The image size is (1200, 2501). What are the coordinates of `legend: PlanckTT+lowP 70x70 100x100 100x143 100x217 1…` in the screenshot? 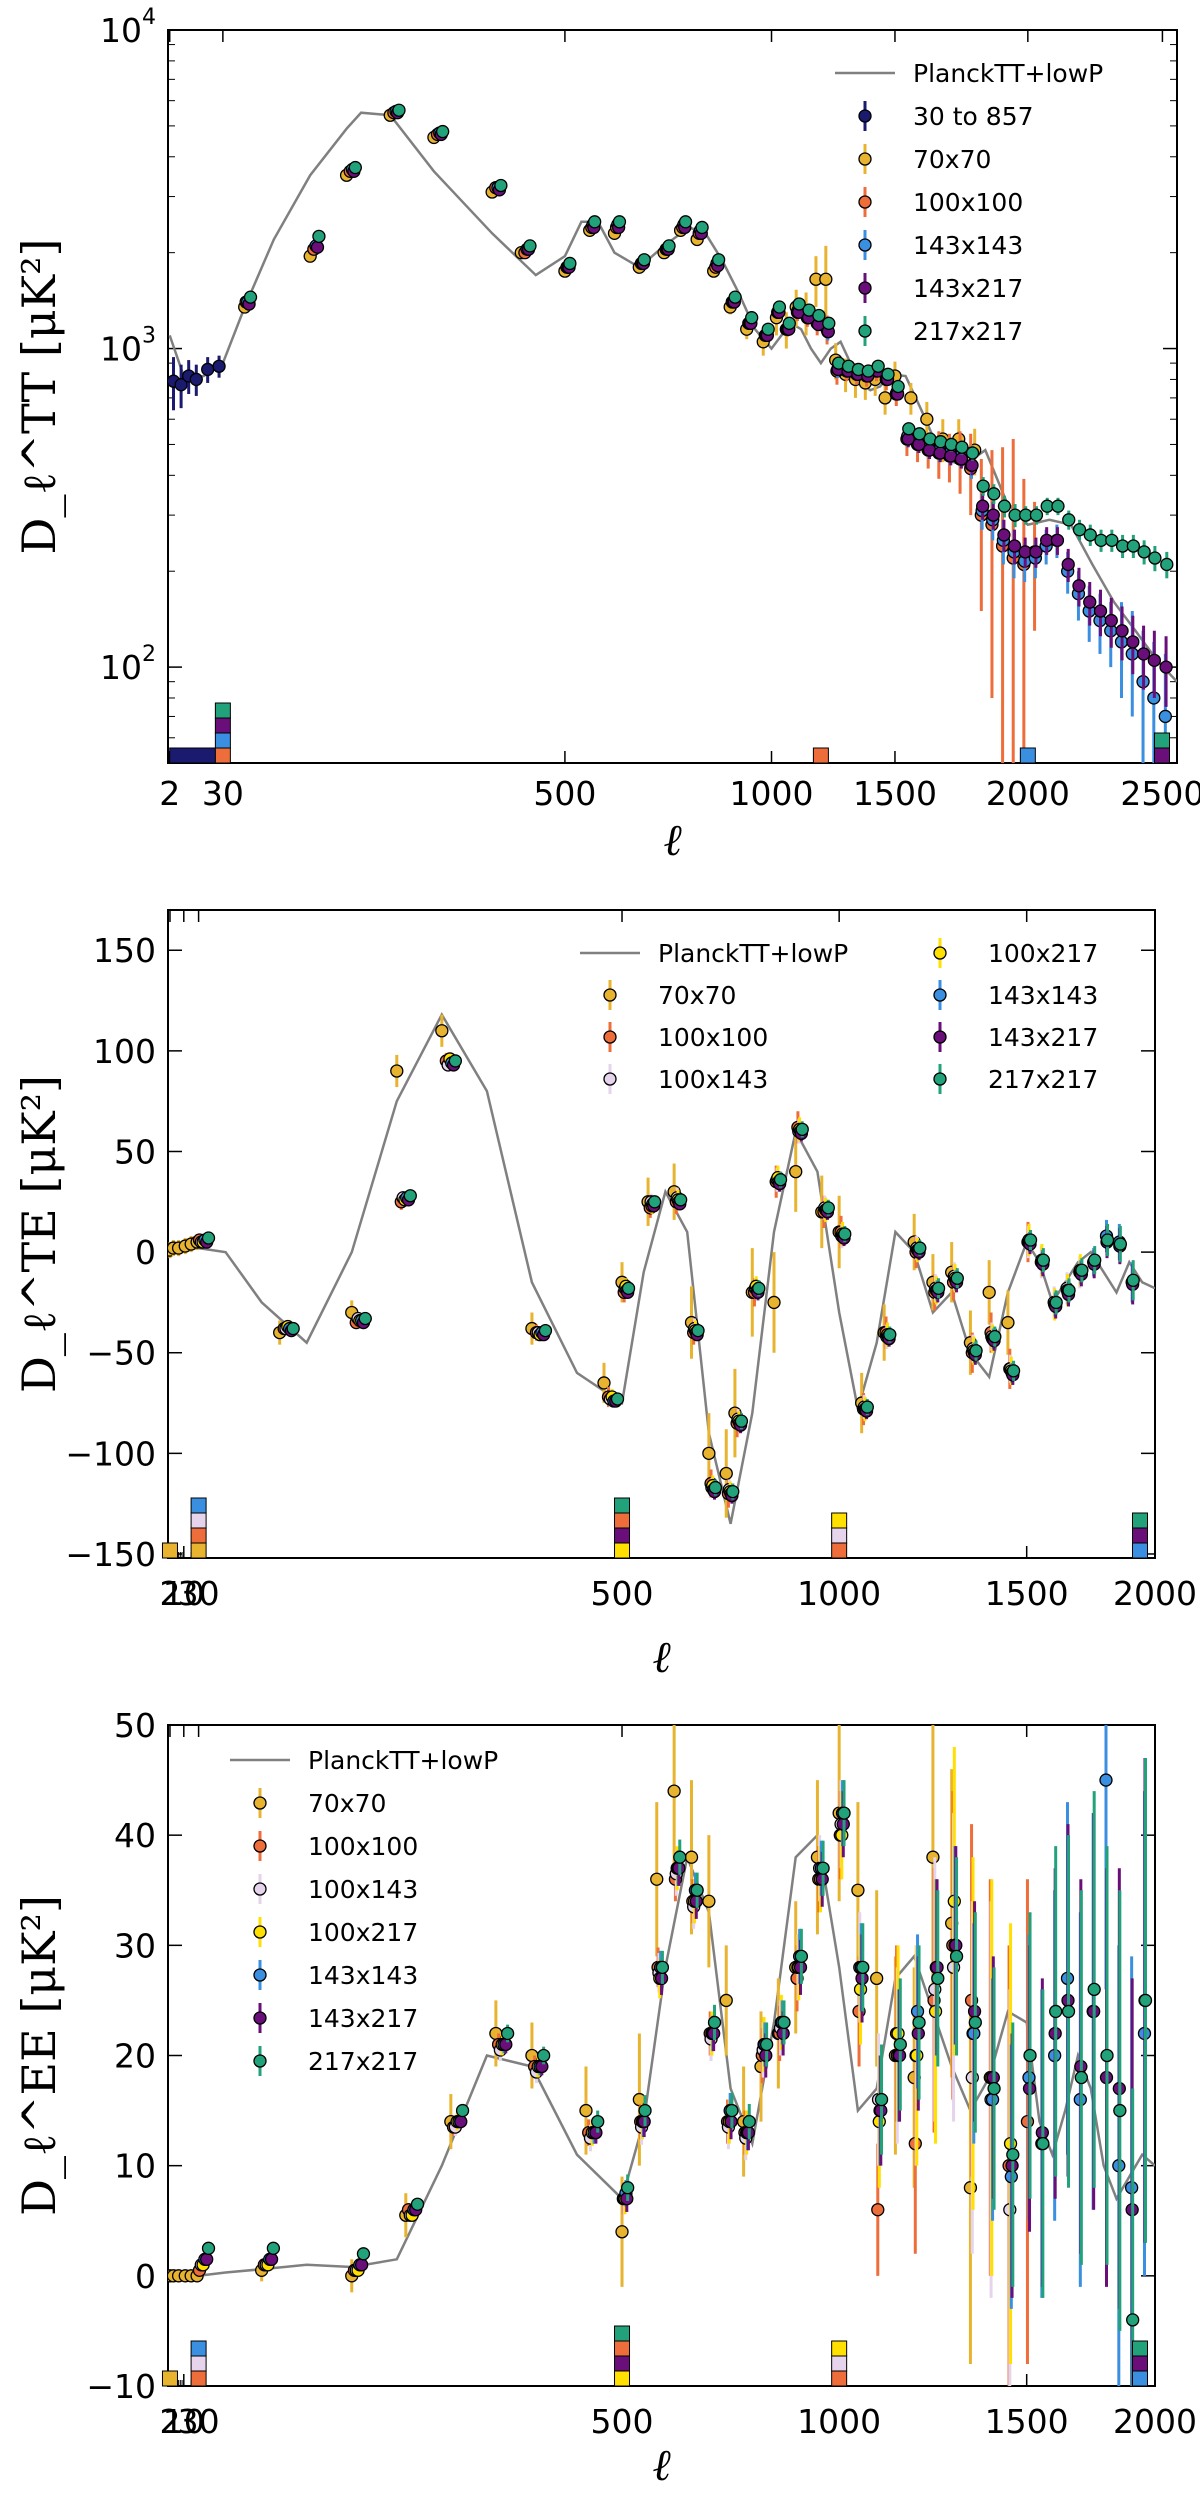 It's located at (839, 1016).